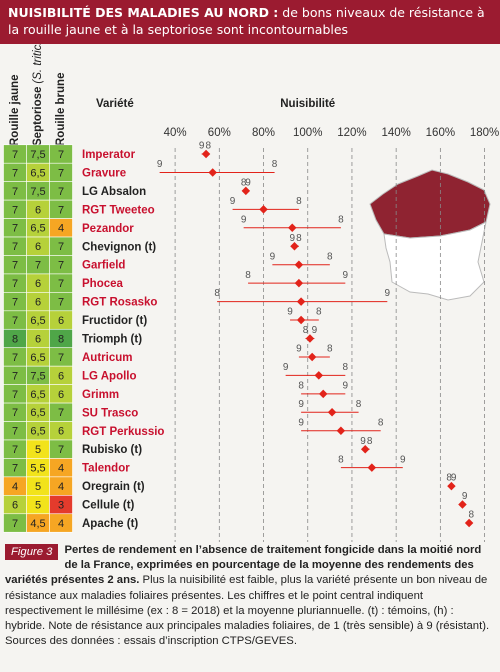 This screenshot has height=672, width=500. Describe the element at coordinates (114, 321) in the screenshot. I see `variety-label: Fructidor (t)` at that location.